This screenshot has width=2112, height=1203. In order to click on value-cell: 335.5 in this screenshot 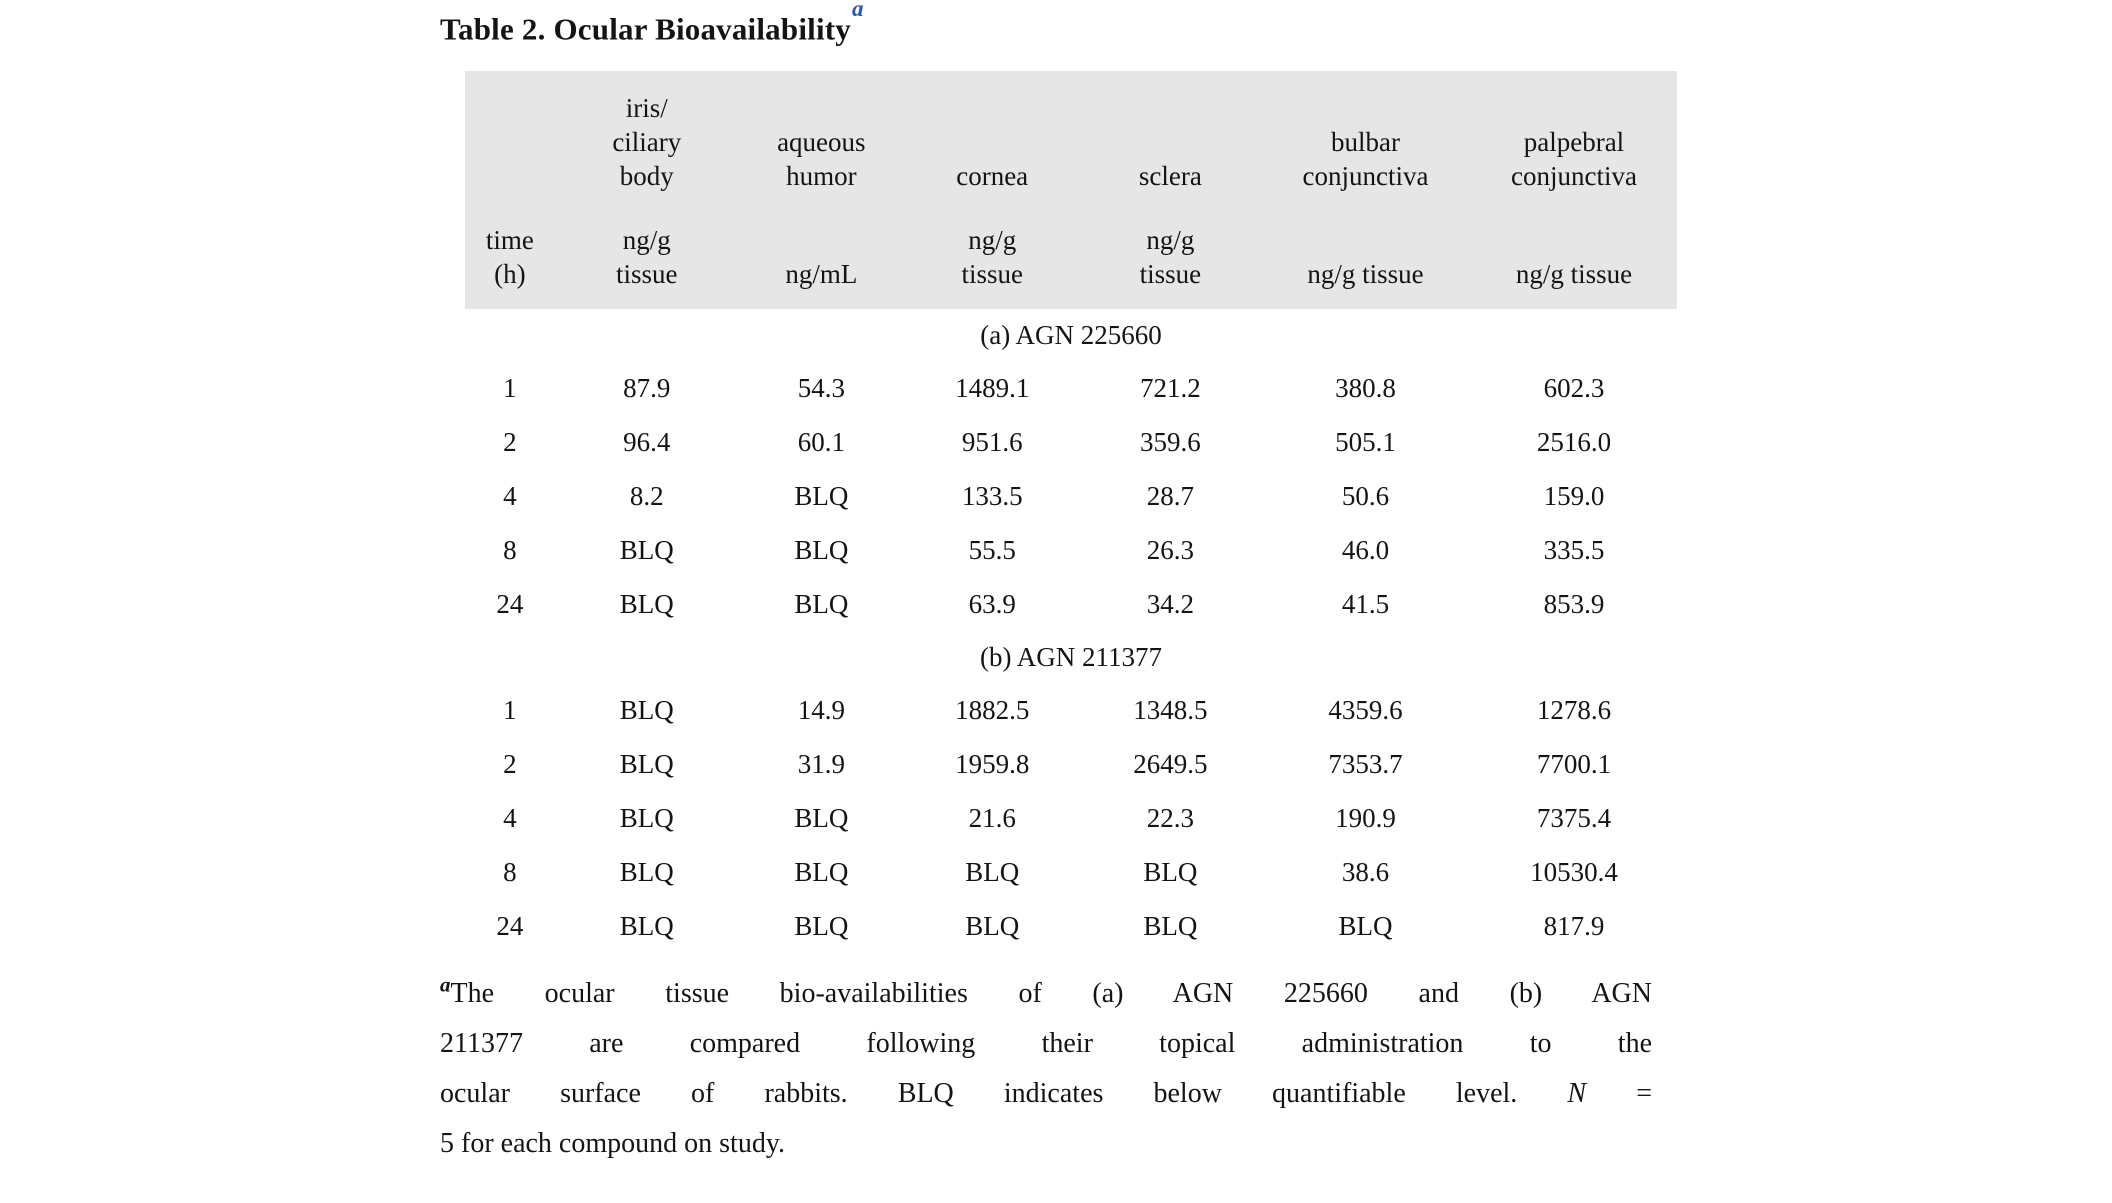, I will do `click(1574, 549)`.